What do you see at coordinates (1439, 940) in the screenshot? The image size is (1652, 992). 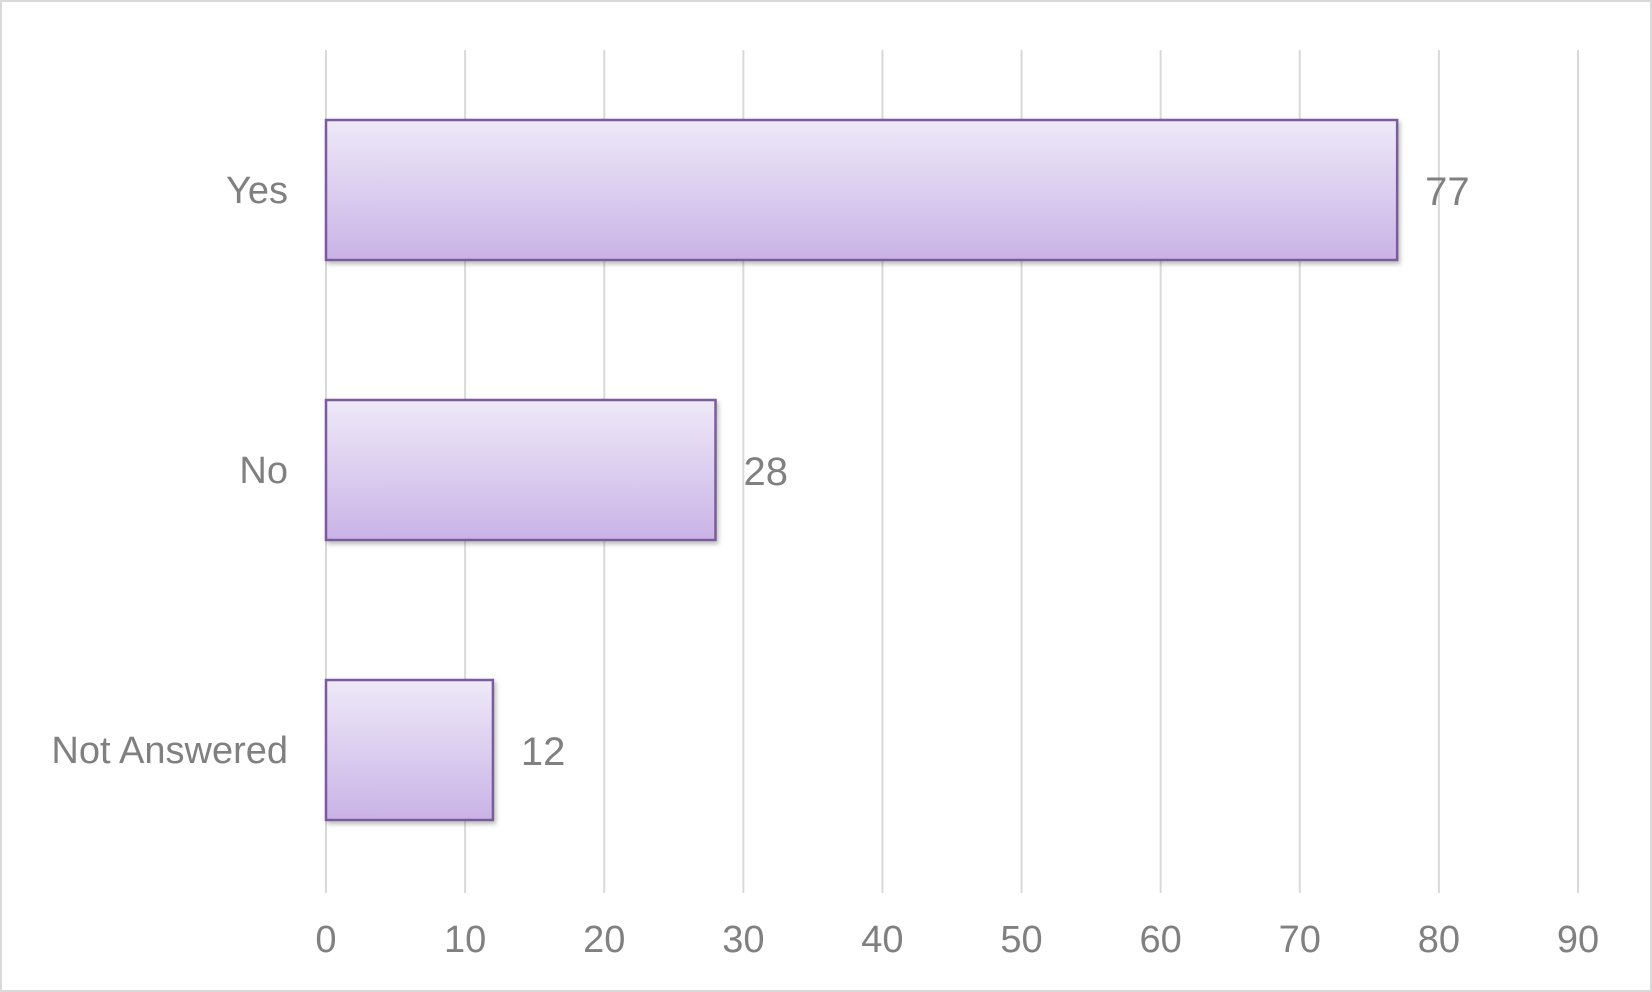 I see `x-tick-label: 80` at bounding box center [1439, 940].